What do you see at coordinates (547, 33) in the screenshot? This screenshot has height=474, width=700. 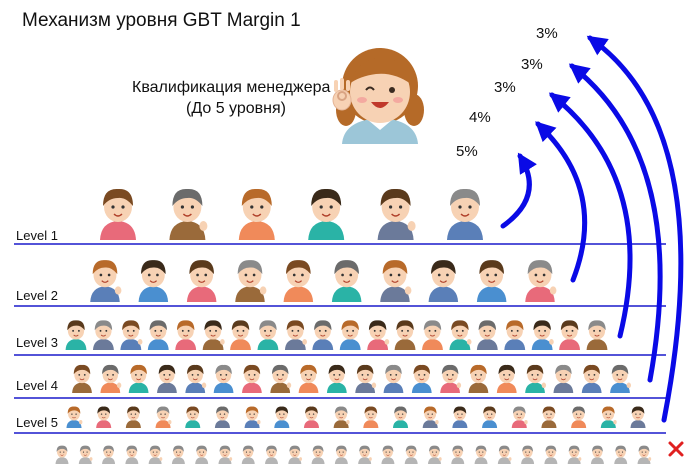 I see `percent-level-5: 3%` at bounding box center [547, 33].